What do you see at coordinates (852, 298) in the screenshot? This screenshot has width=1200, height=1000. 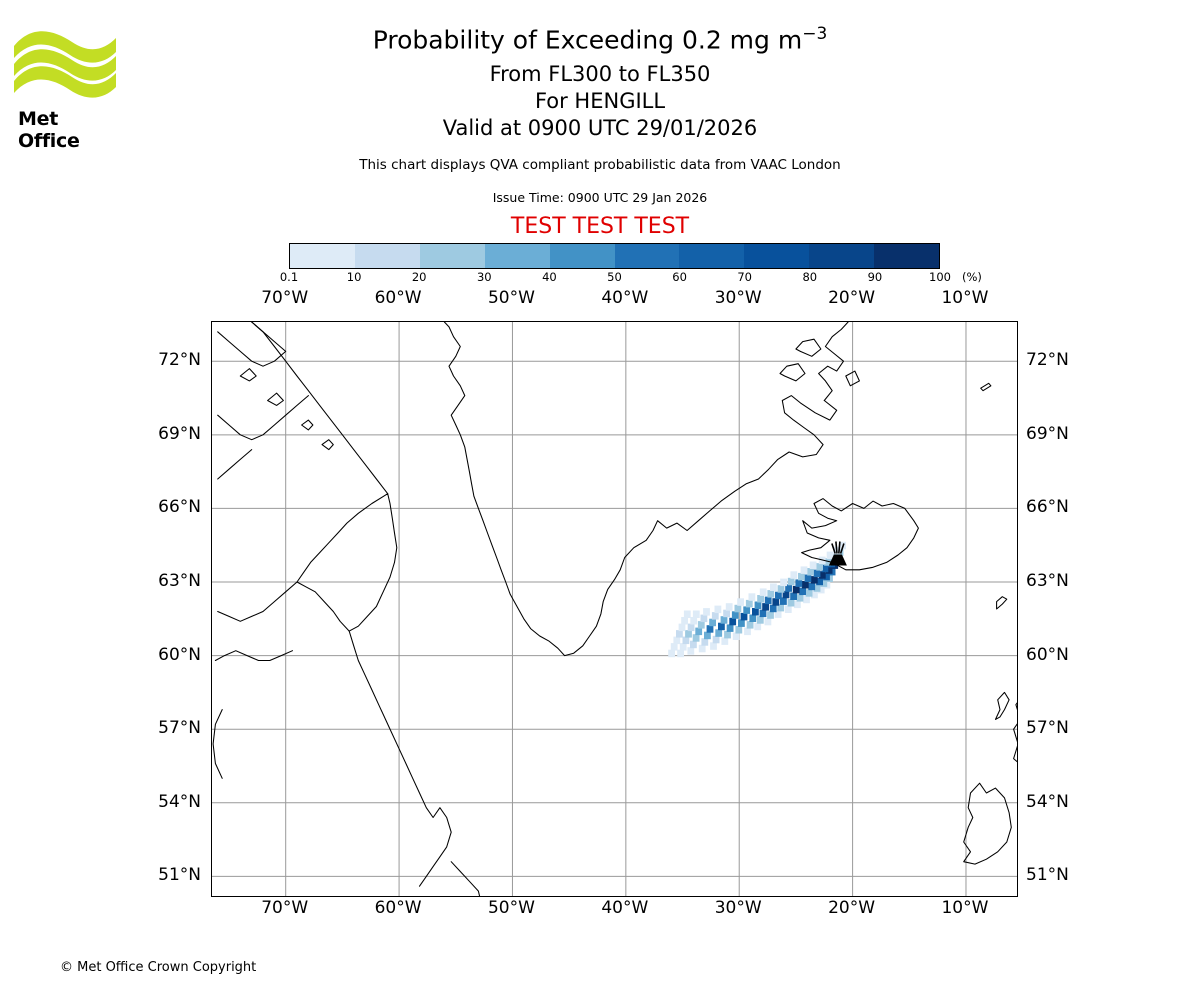 I see `lon-tick-top-20: 20°W` at bounding box center [852, 298].